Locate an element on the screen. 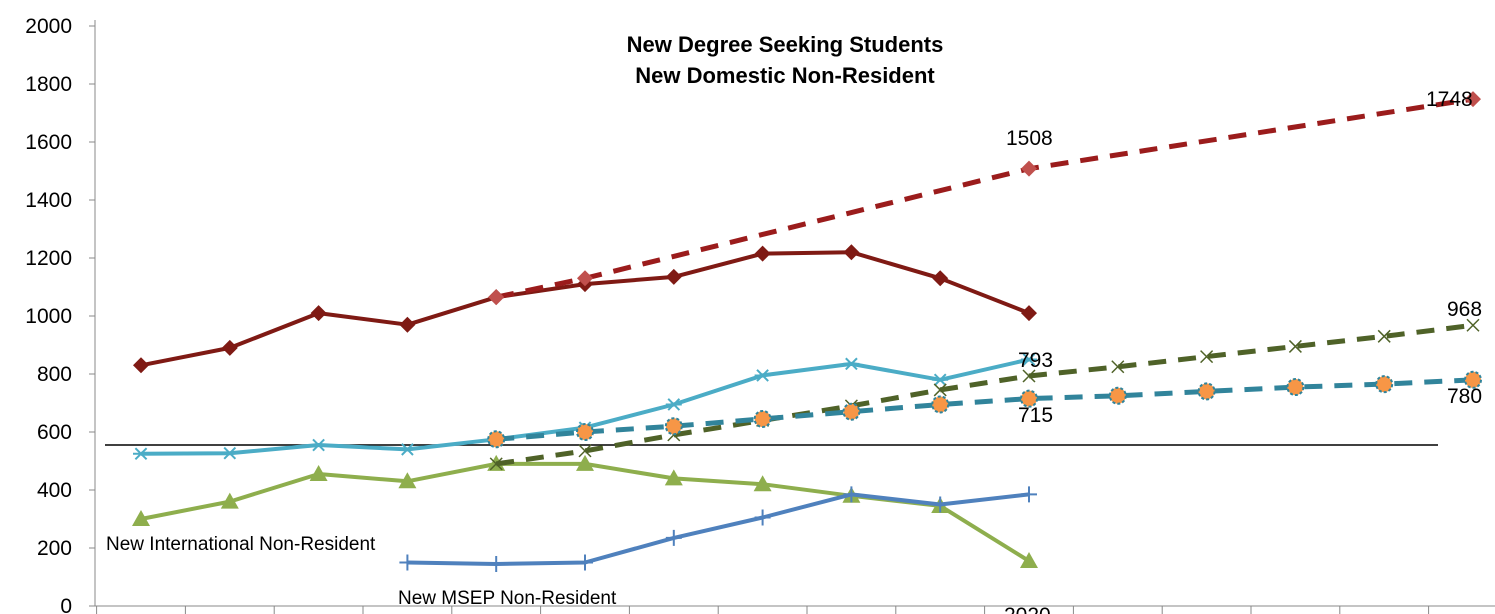 Image resolution: width=1495 pixels, height=614 pixels. data-label-1508: 1508 is located at coordinates (1029, 138).